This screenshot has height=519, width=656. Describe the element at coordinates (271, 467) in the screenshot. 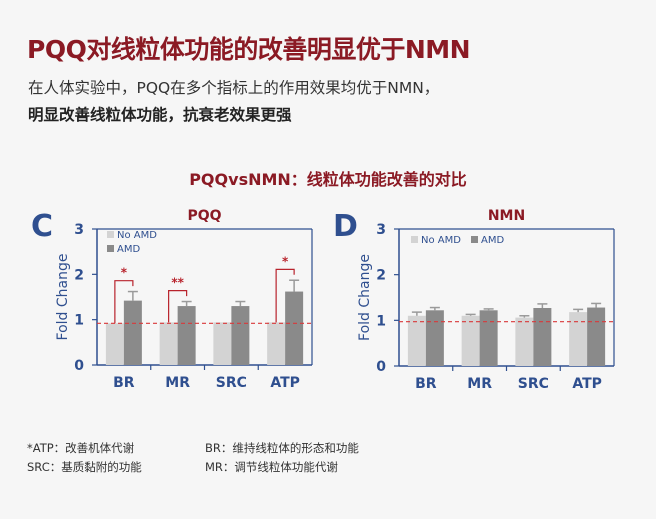

I see `note-mr: MR：调节线粒体功能代谢` at that location.